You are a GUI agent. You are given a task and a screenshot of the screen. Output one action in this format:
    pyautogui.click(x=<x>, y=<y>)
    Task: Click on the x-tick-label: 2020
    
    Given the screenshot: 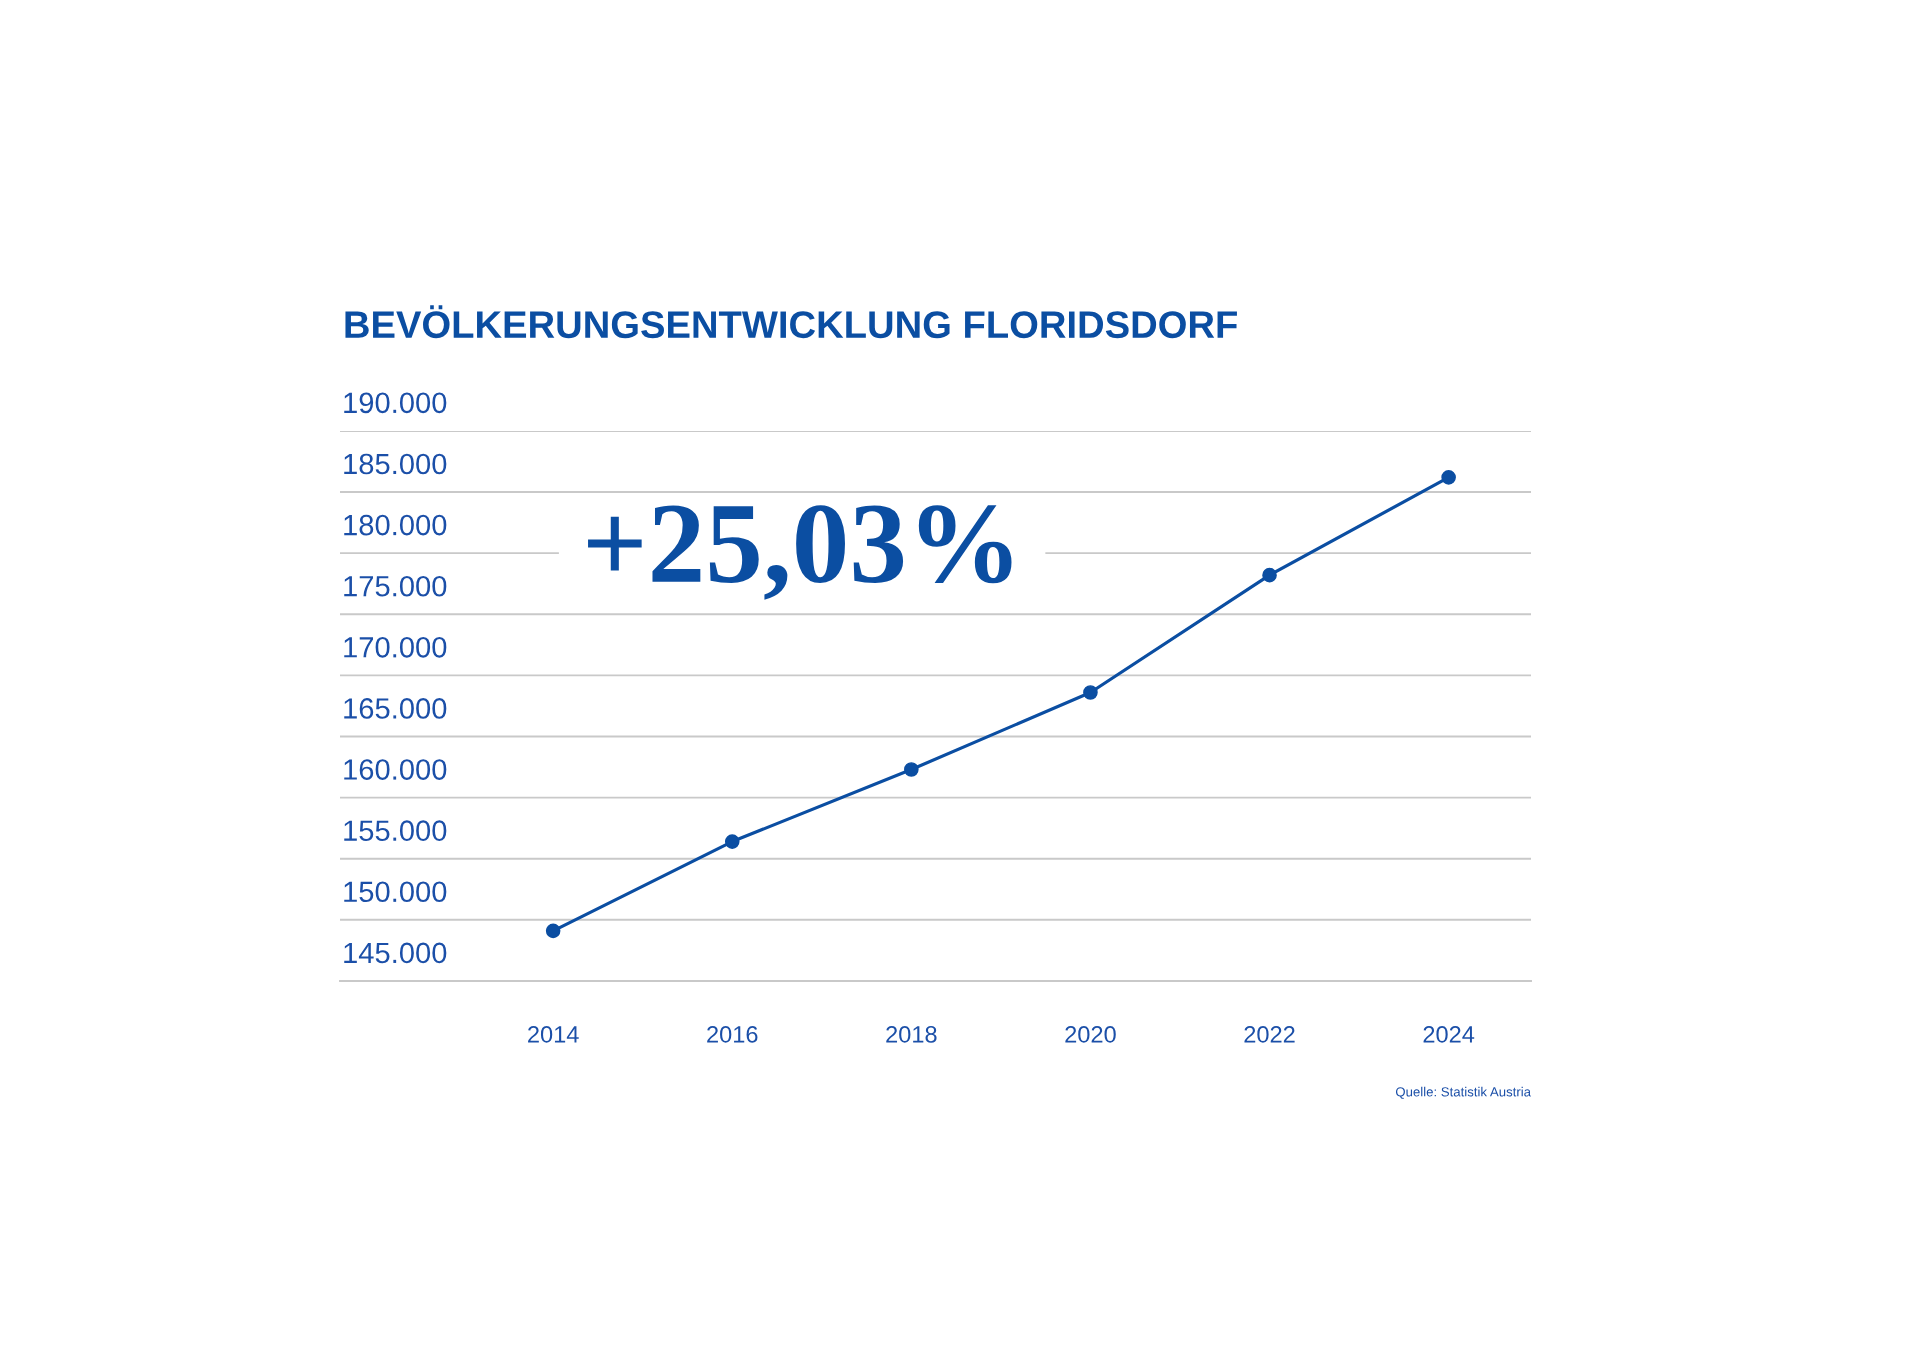 What is the action you would take?
    pyautogui.click(x=1090, y=1034)
    